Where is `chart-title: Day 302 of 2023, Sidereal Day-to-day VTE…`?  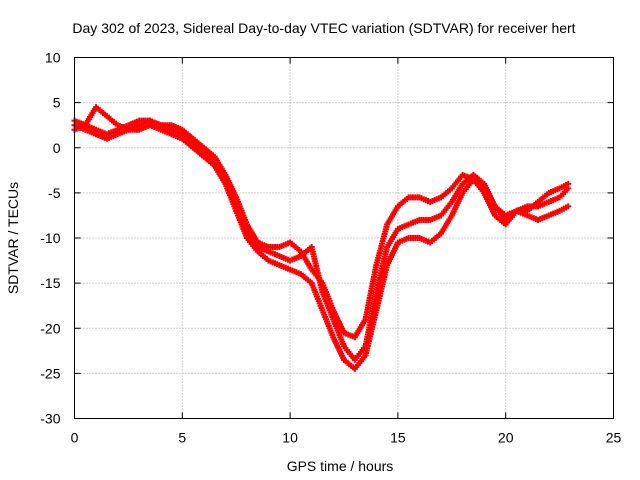
chart-title: Day 302 of 2023, Sidereal Day-to-day VTE… is located at coordinates (323, 28).